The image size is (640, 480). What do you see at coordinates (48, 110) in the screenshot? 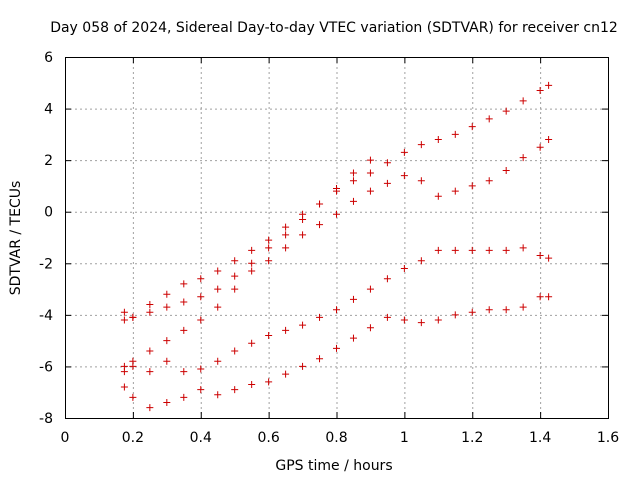
I see `y-tick-label: 4` at bounding box center [48, 110].